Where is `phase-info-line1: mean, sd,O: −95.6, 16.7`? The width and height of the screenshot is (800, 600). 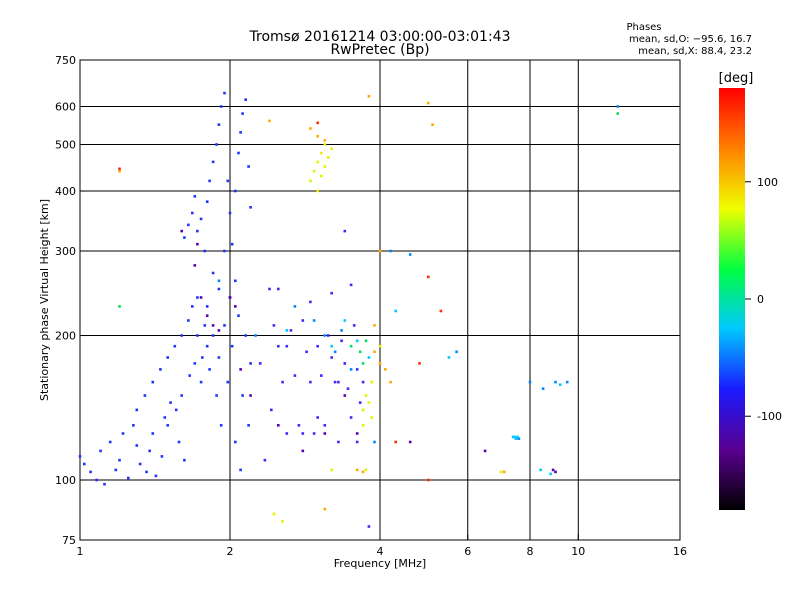
phase-info-line1: mean, sd,O: −95.6, 16.7 is located at coordinates (690, 39).